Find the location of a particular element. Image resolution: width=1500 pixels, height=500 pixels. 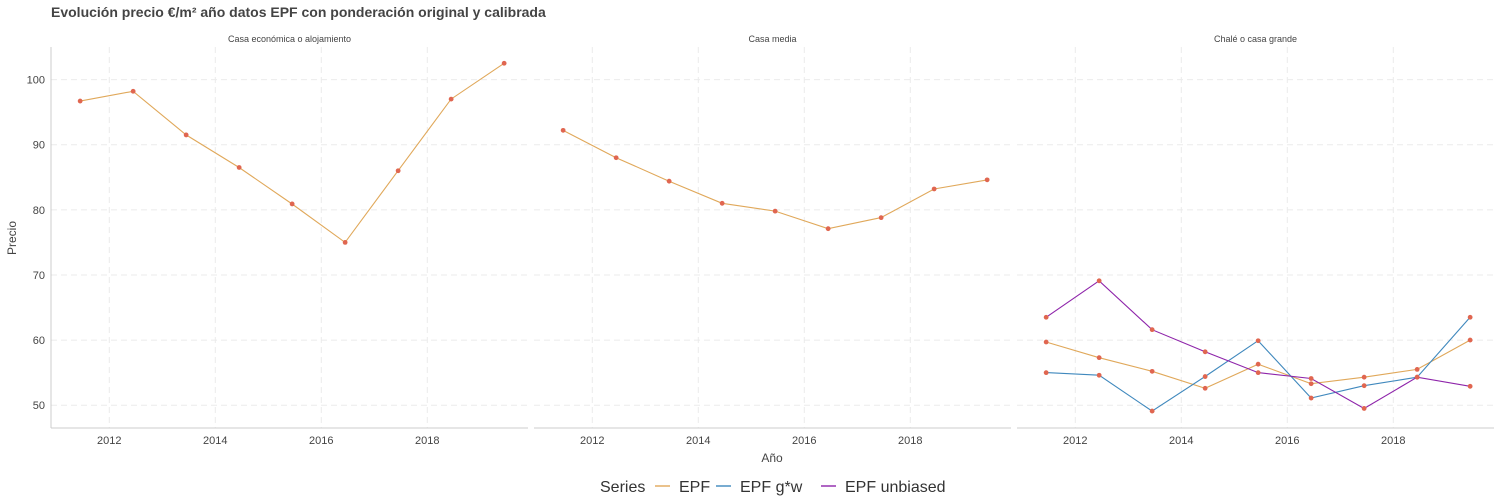

panel-strip-label: Chalé o casa grande is located at coordinates (1255, 39).